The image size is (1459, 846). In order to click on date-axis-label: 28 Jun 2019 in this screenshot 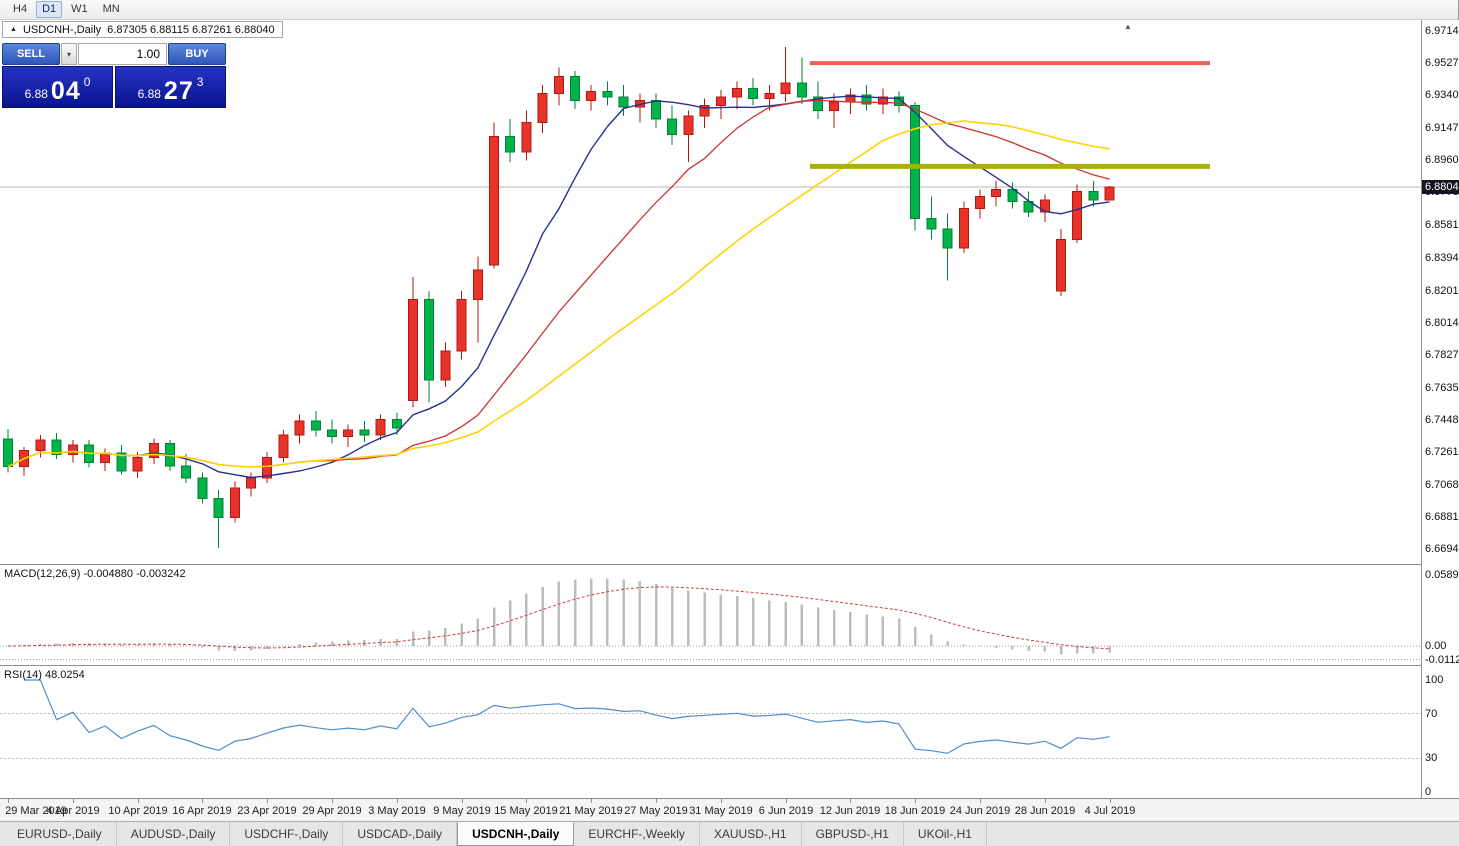, I will do `click(1045, 811)`.